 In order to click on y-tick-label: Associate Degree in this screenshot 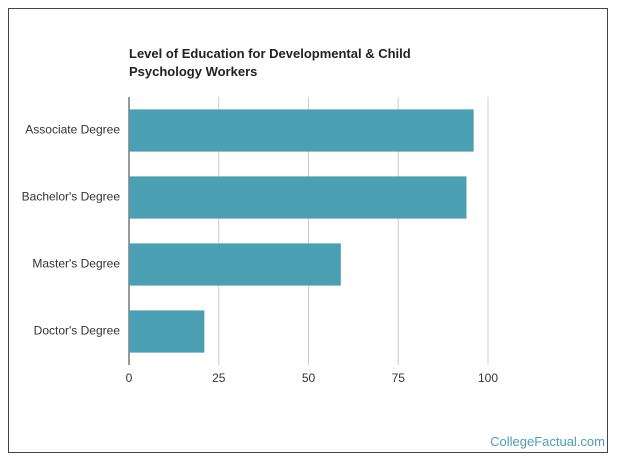, I will do `click(72, 130)`.